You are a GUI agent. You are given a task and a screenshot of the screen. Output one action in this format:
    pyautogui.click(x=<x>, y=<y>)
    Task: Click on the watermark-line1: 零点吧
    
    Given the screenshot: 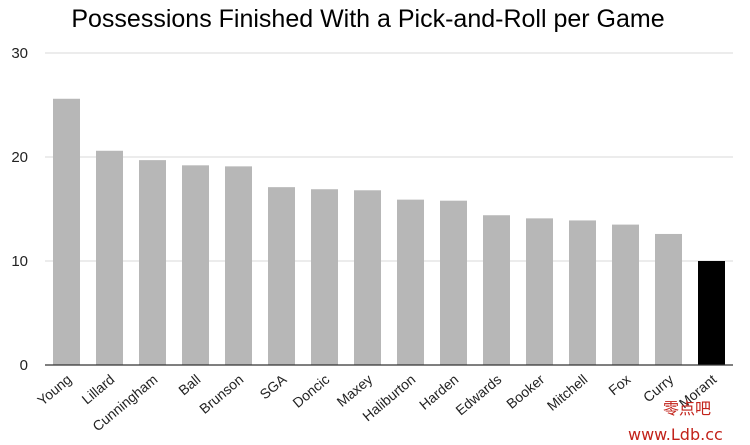 What is the action you would take?
    pyautogui.click(x=687, y=408)
    